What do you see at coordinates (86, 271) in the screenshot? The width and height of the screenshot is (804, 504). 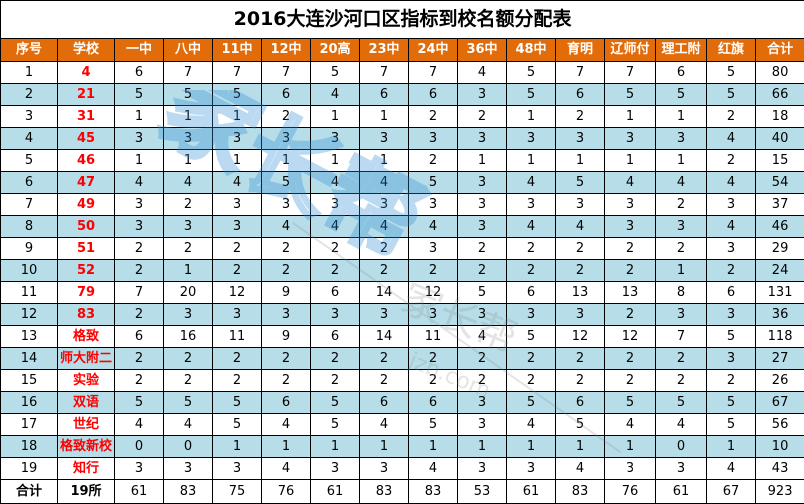 I see `school-cell: 52` at bounding box center [86, 271].